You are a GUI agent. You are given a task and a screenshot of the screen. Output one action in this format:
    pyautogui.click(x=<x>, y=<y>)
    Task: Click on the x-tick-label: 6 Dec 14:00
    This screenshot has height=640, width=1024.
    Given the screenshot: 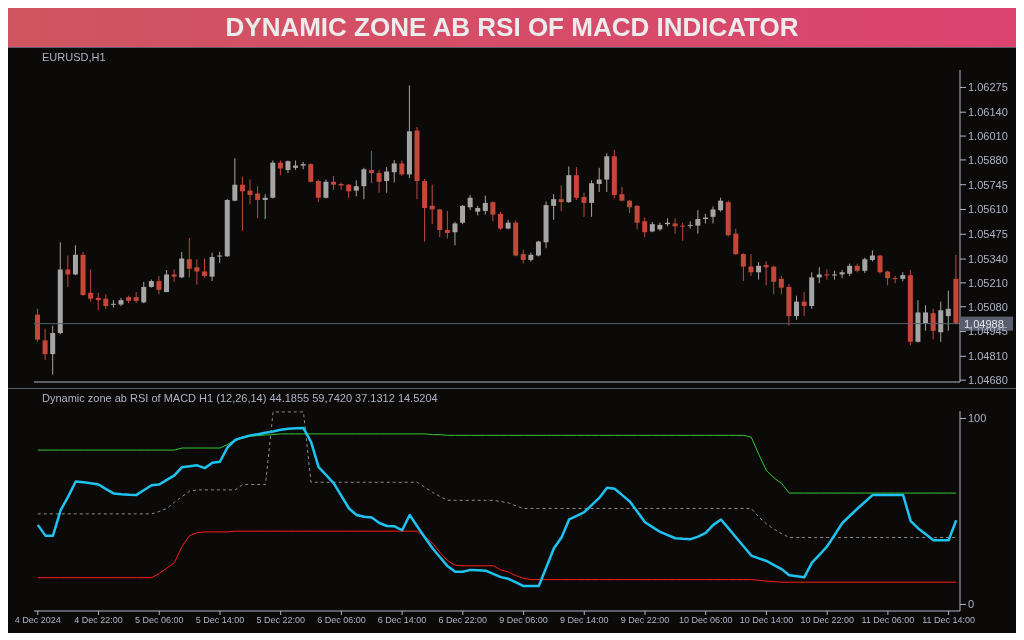 What is the action you would take?
    pyautogui.click(x=402, y=620)
    